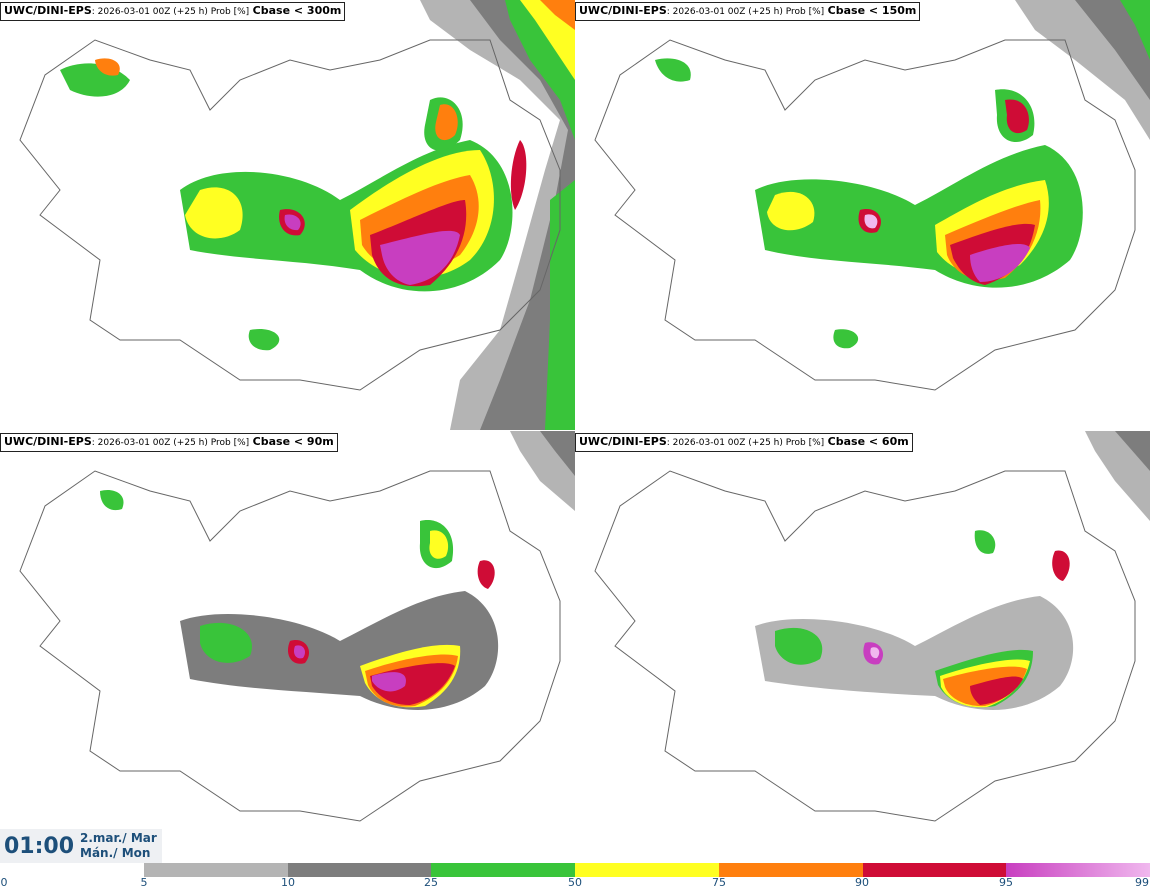  What do you see at coordinates (293, 441) in the screenshot?
I see `parameter-label: Cbase < 90m` at bounding box center [293, 441].